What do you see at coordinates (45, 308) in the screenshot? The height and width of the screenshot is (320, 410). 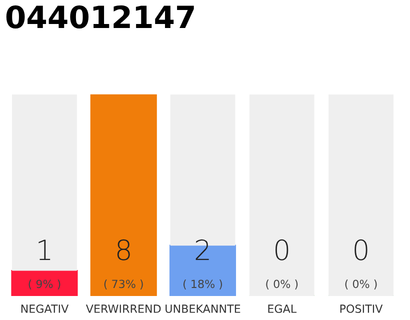 I see `x-tick-label: NEGATIV` at bounding box center [45, 308].